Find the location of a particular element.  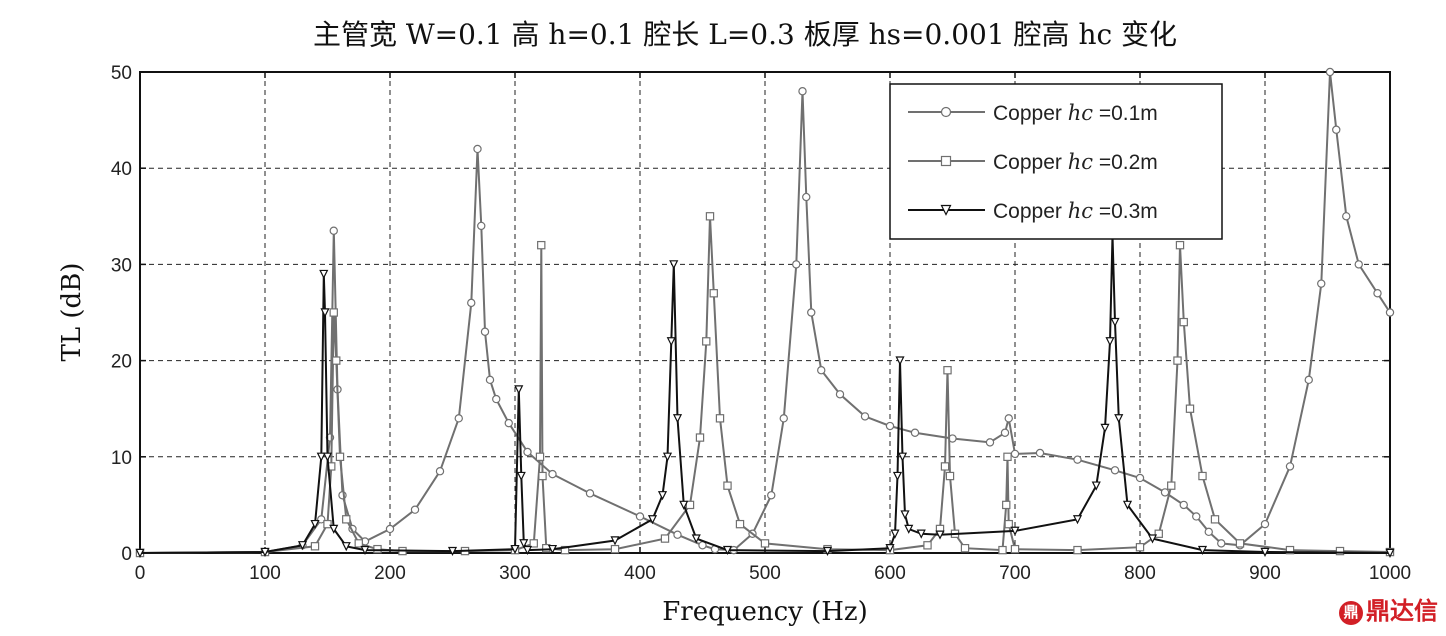

legend-entry-2: Copper hc =0.2m is located at coordinates (1033, 162).